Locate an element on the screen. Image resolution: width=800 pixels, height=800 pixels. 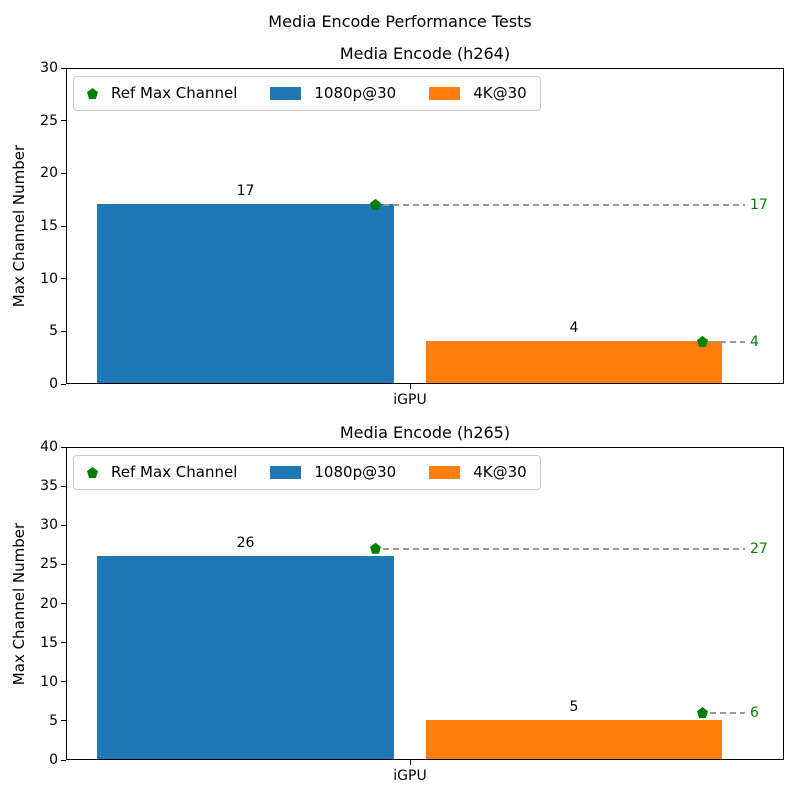
chart-title: Media Encode (h264) is located at coordinates (425, 53).